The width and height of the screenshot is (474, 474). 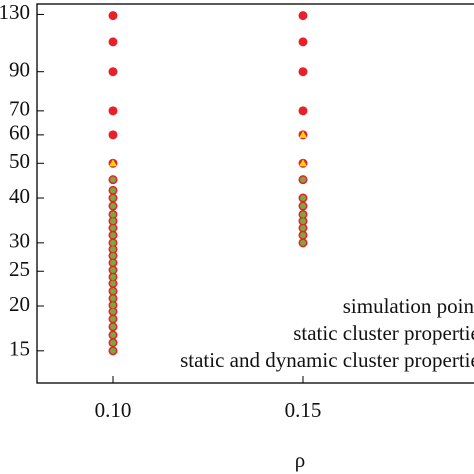 What do you see at coordinates (383, 333) in the screenshot?
I see `legend-label: static cluster properties` at bounding box center [383, 333].